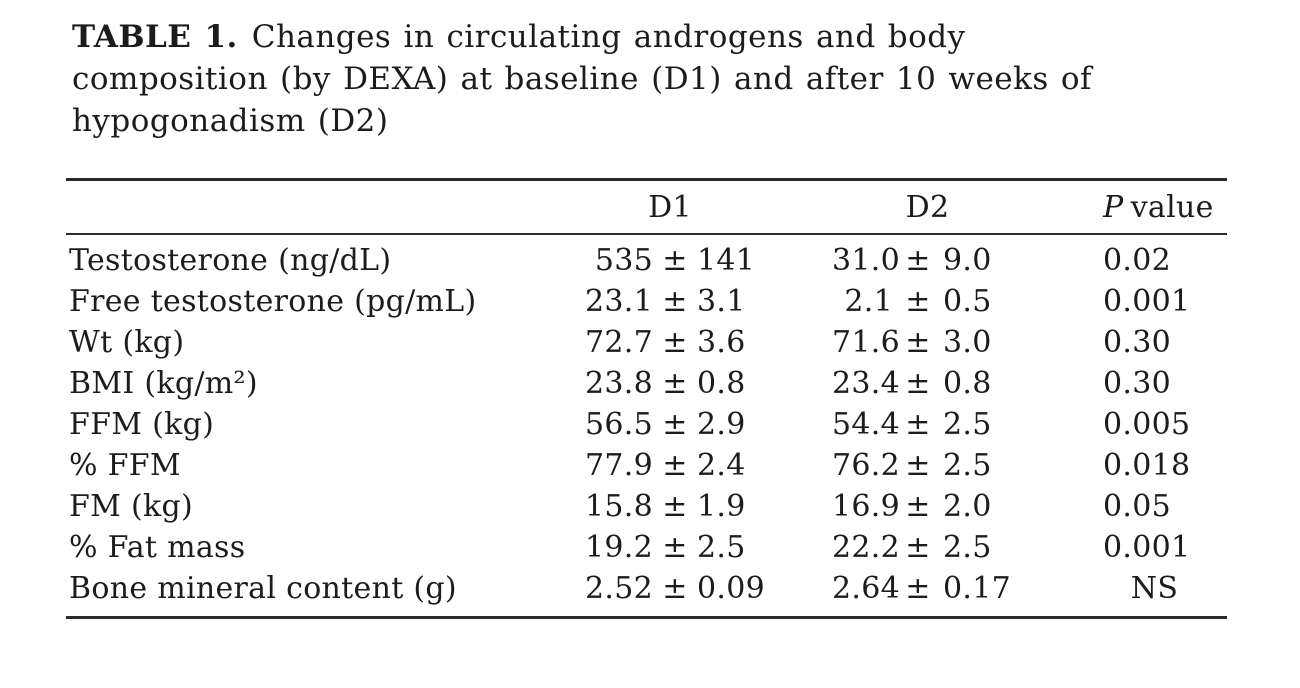  What do you see at coordinates (967, 383) in the screenshot?
I see `d2-sd: 0.8` at bounding box center [967, 383].